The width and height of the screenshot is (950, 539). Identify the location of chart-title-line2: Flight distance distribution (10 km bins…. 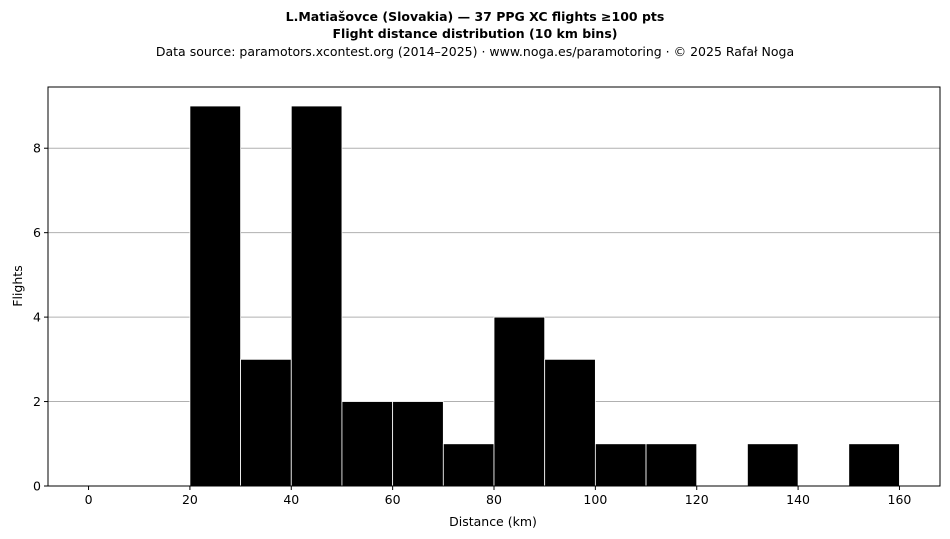
(475, 33).